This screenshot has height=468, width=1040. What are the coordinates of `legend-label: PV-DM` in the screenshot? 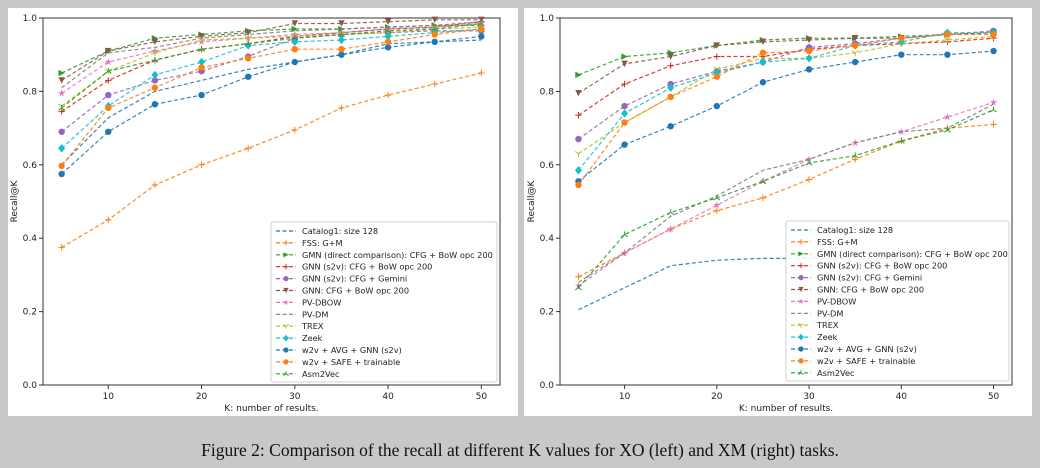 It's located at (830, 313).